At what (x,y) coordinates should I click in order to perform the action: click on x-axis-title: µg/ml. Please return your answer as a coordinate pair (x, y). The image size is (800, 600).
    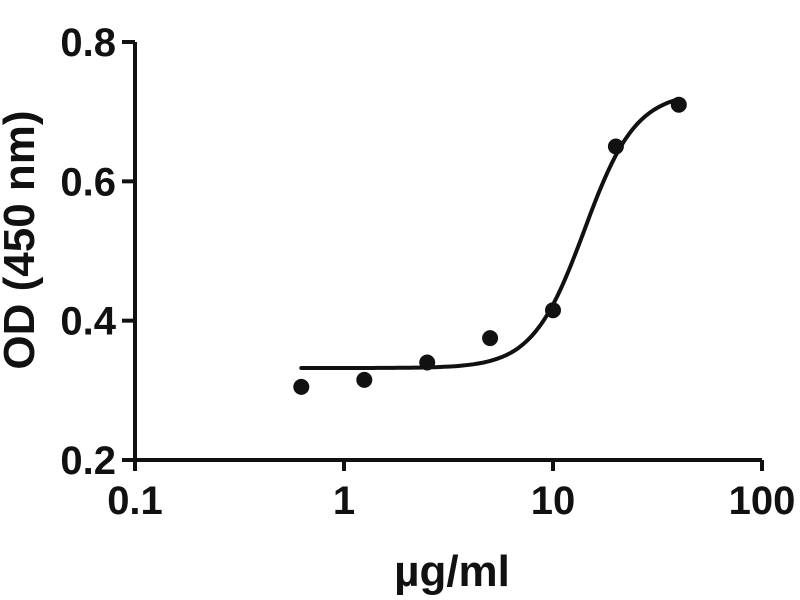
    Looking at the image, I should click on (452, 571).